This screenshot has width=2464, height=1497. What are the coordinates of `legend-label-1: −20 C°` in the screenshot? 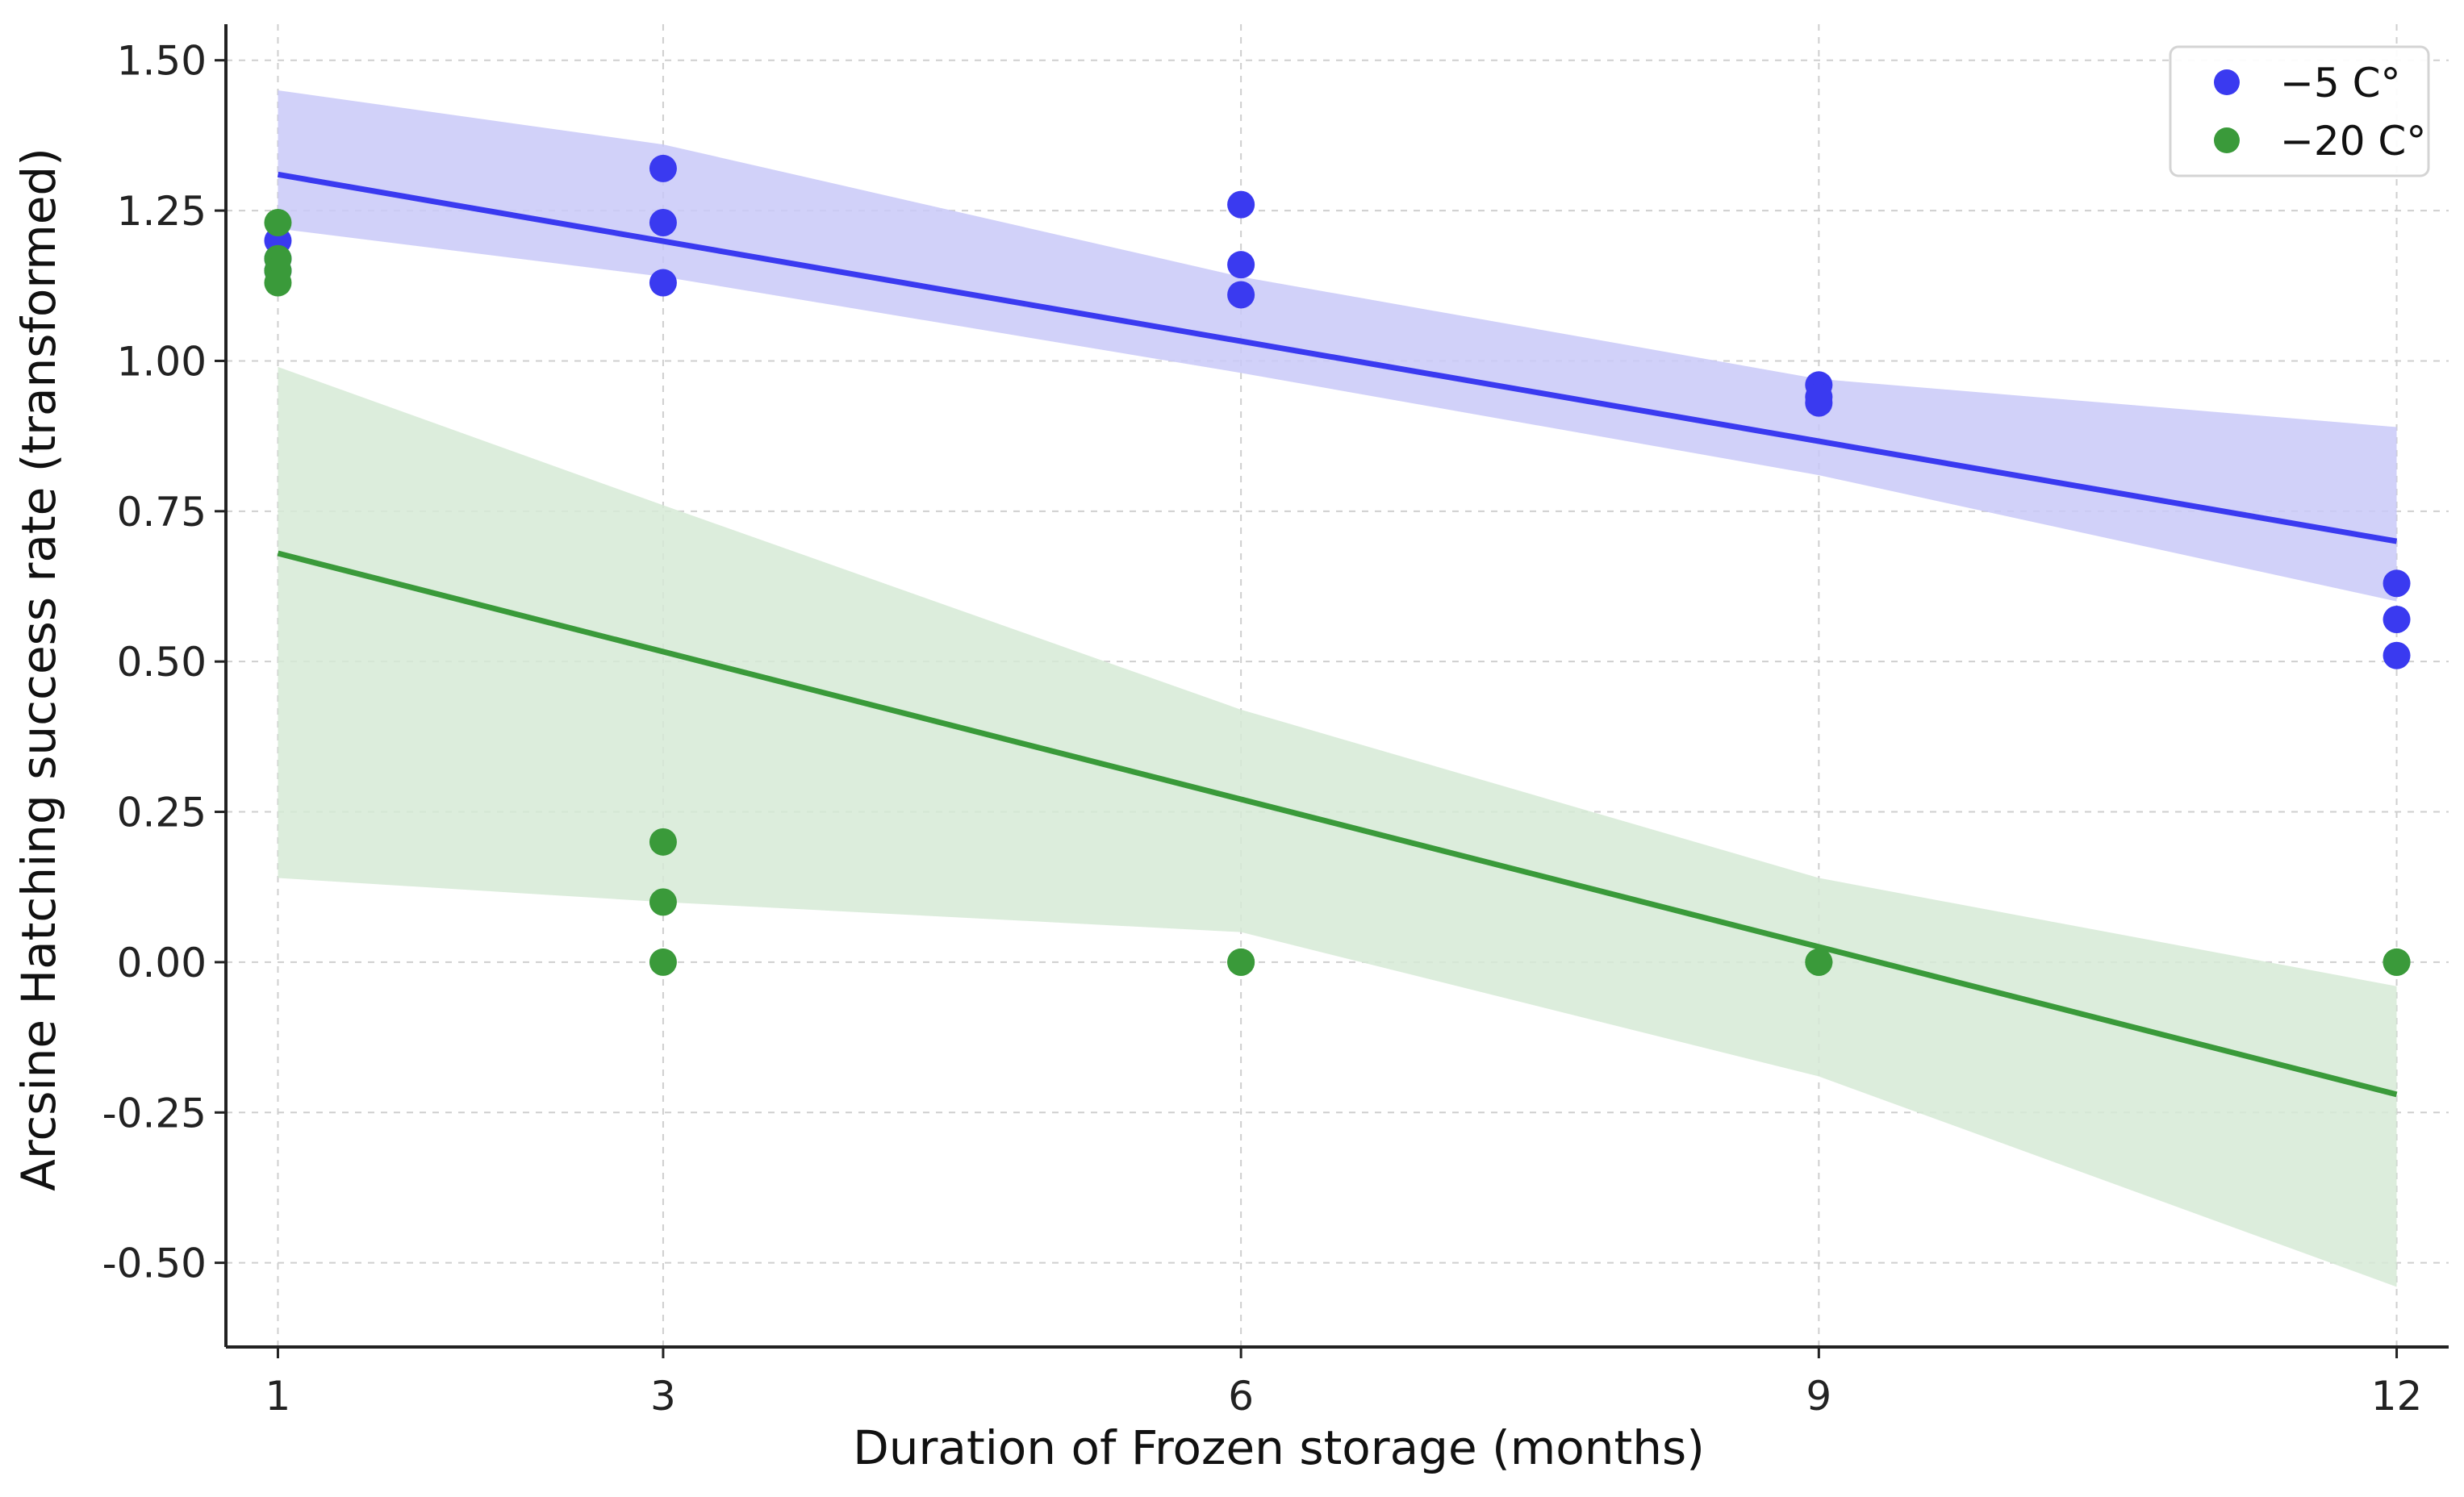 It's located at (2353, 141).